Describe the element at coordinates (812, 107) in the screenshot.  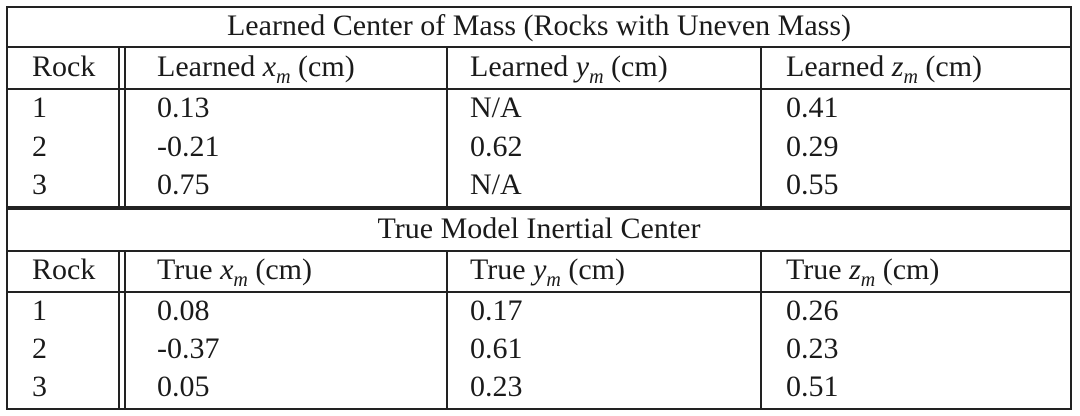
I see `s1-r1-z: 0.41` at that location.